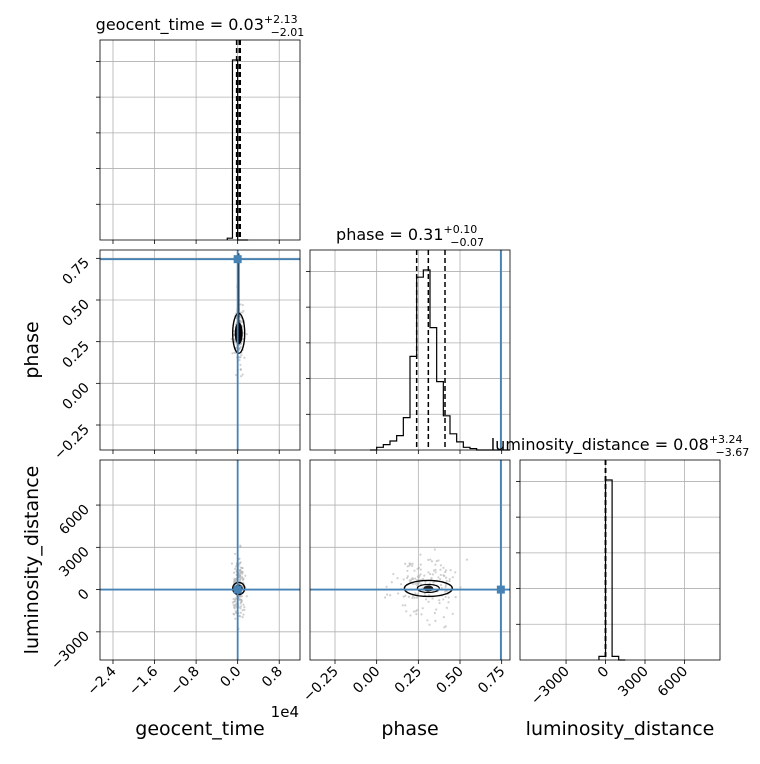 The width and height of the screenshot is (760, 764). I want to click on panel-title-geocent_time: geocent_time = 0.03+2.13 −2.01, so click(200, 26).